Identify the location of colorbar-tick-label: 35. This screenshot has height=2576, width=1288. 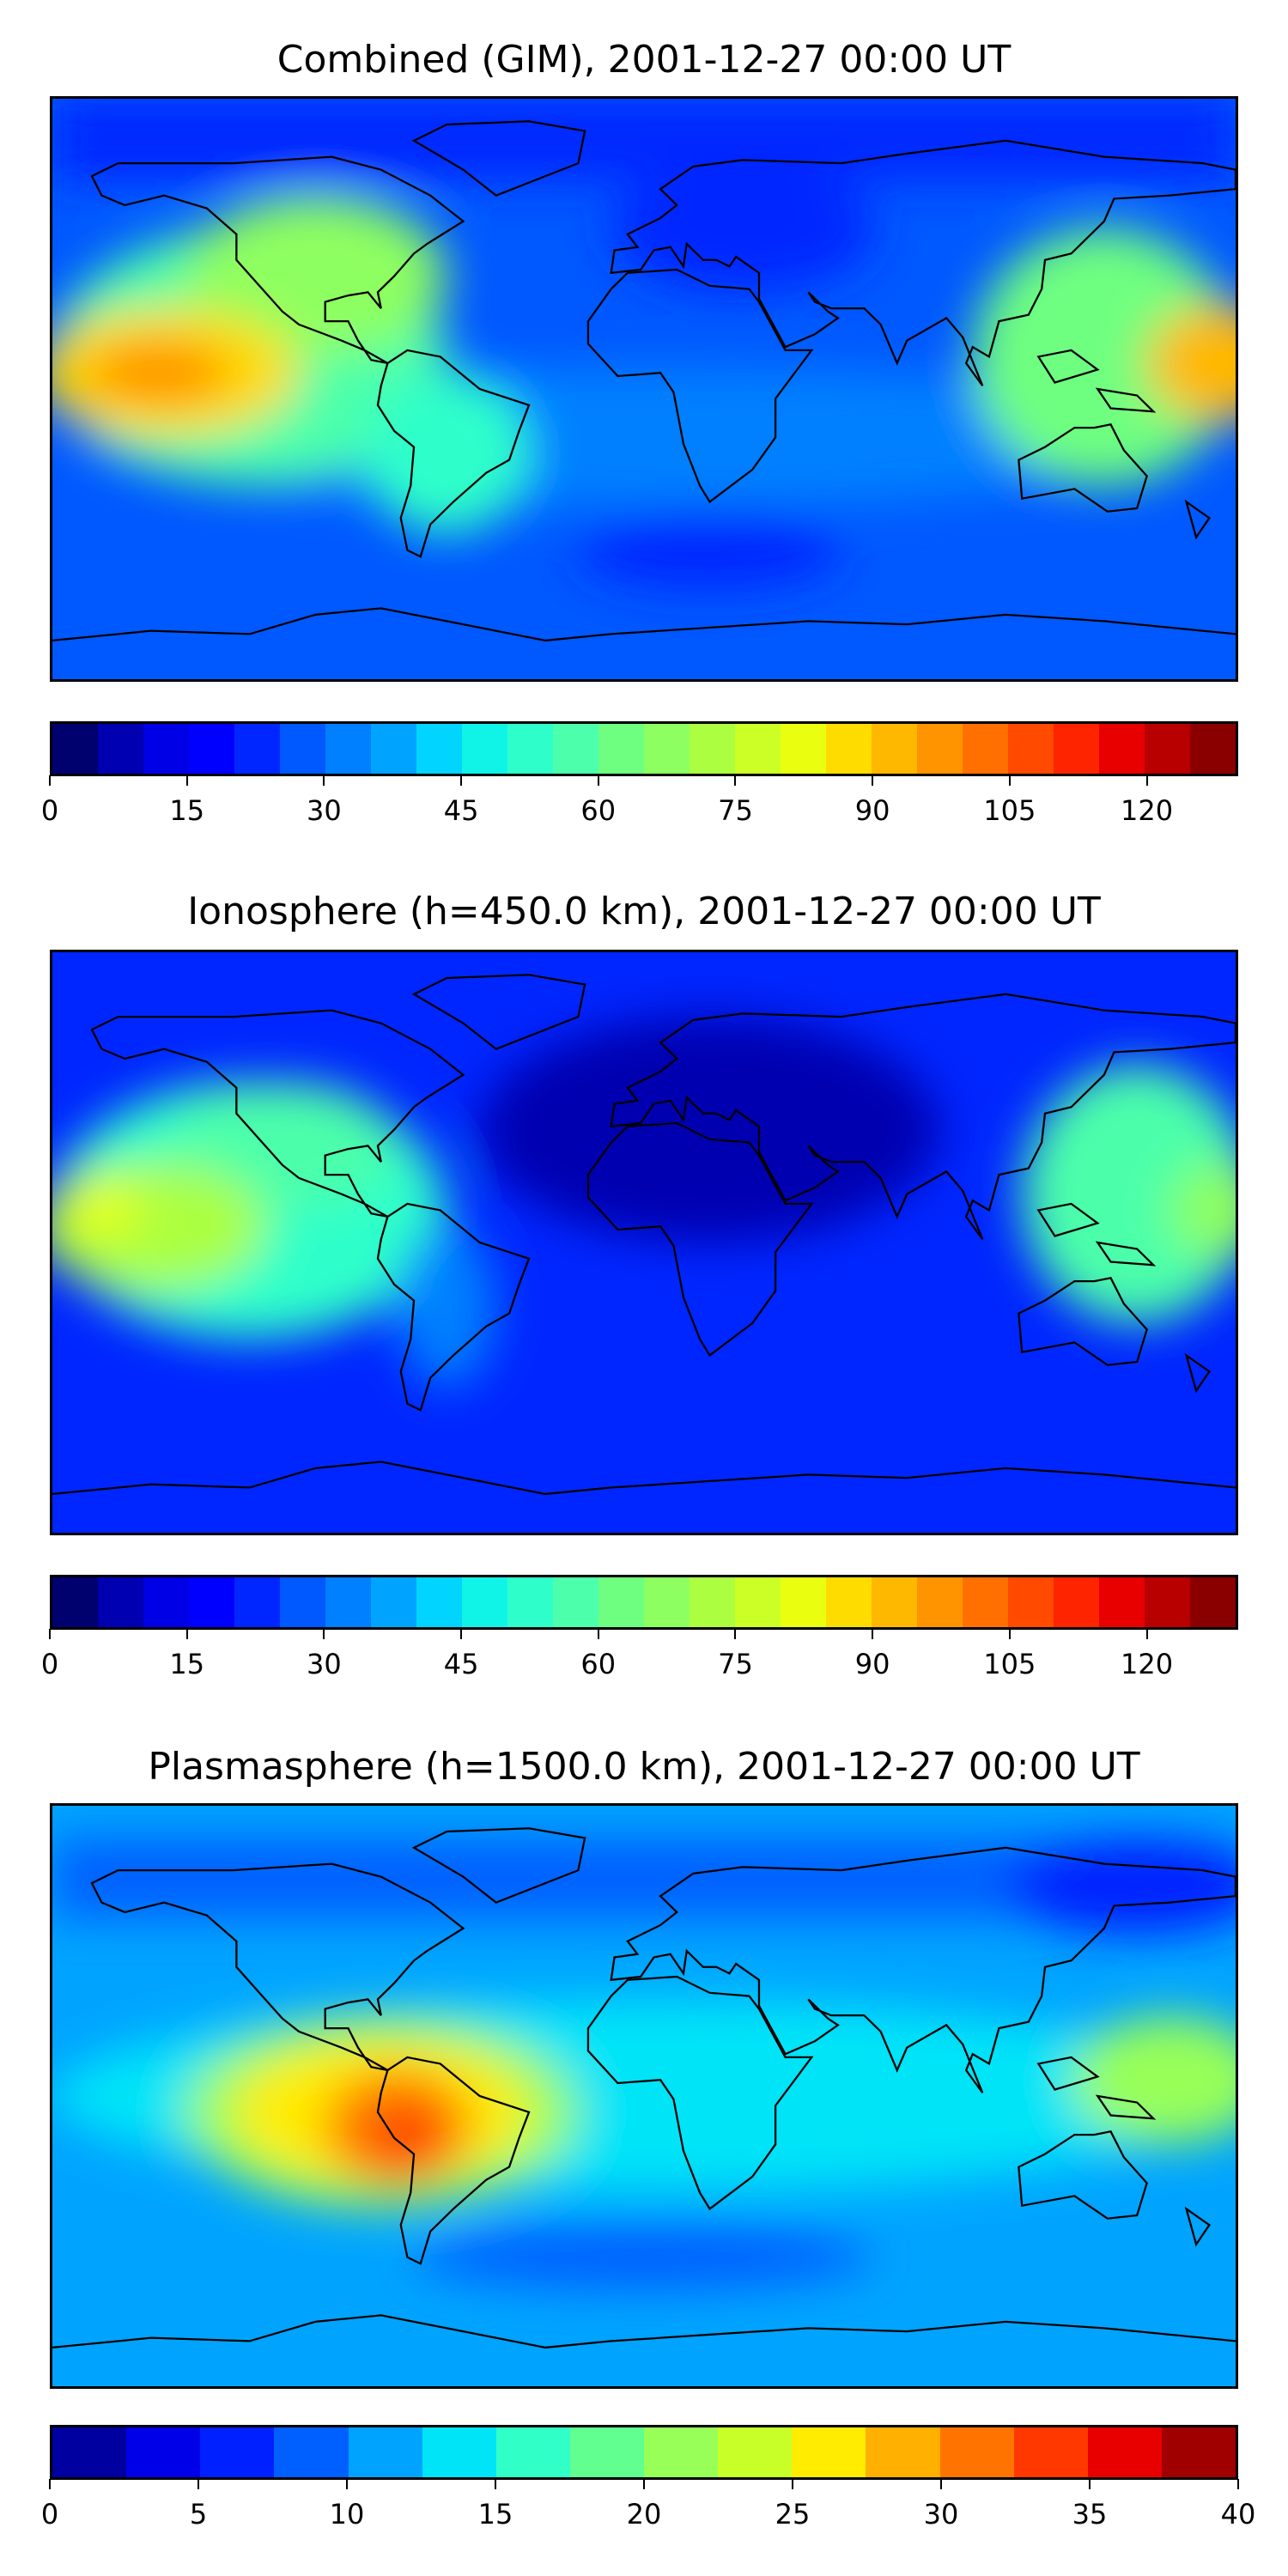
(1090, 2514).